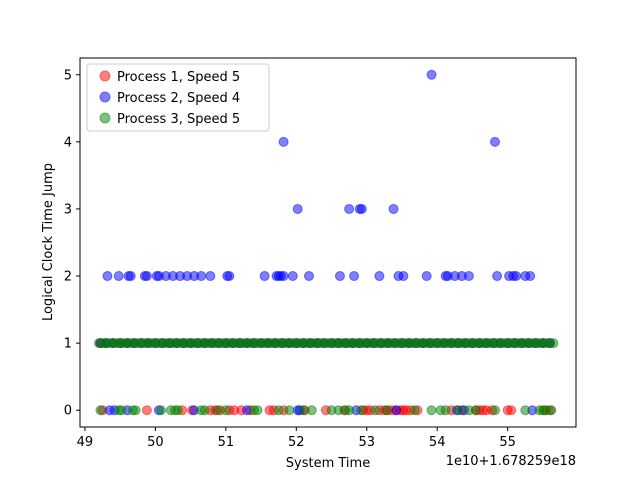 This screenshot has height=480, width=640. Describe the element at coordinates (68, 344) in the screenshot. I see `y-tick-label: 1` at that location.